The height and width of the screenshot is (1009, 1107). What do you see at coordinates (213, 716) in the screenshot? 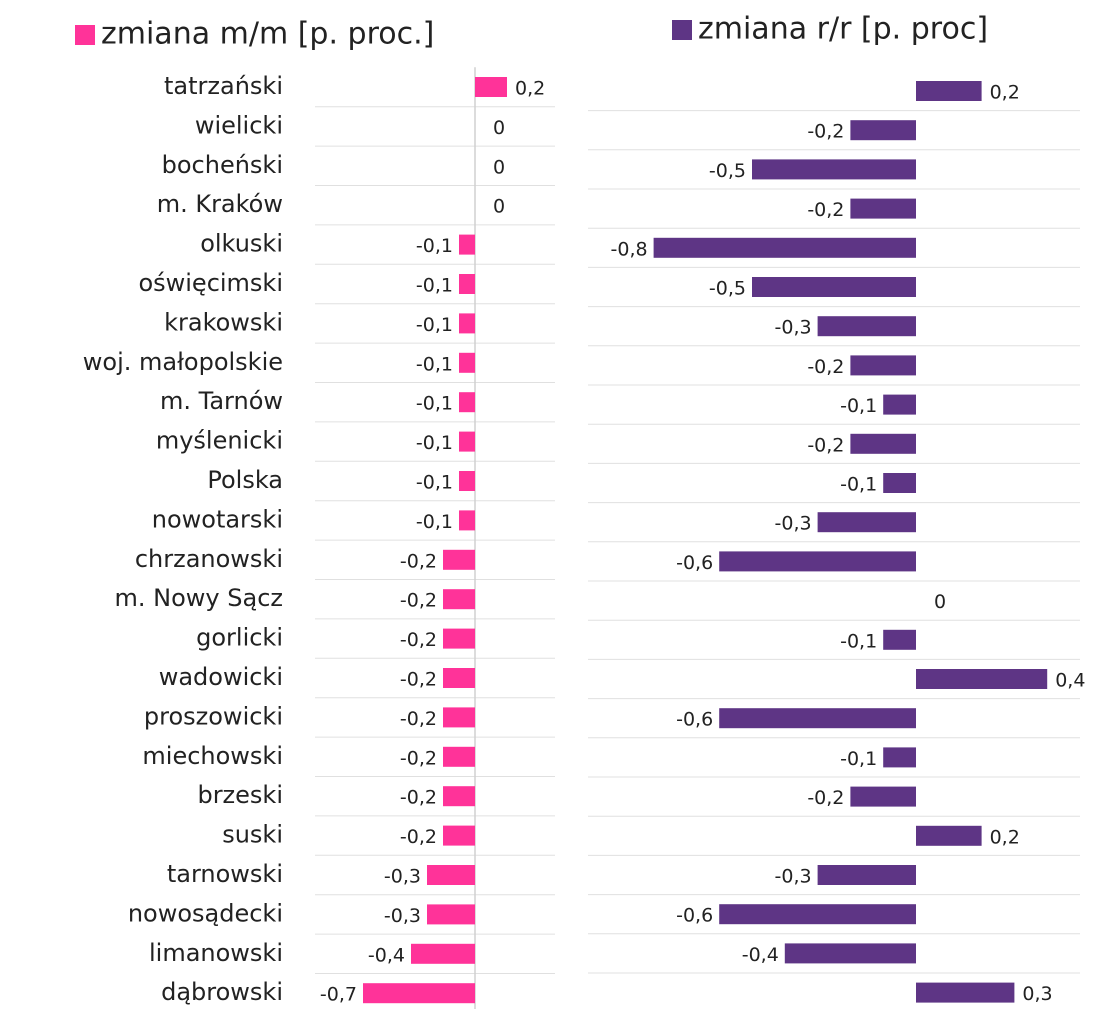
I see `category-label: proszowicki` at bounding box center [213, 716].